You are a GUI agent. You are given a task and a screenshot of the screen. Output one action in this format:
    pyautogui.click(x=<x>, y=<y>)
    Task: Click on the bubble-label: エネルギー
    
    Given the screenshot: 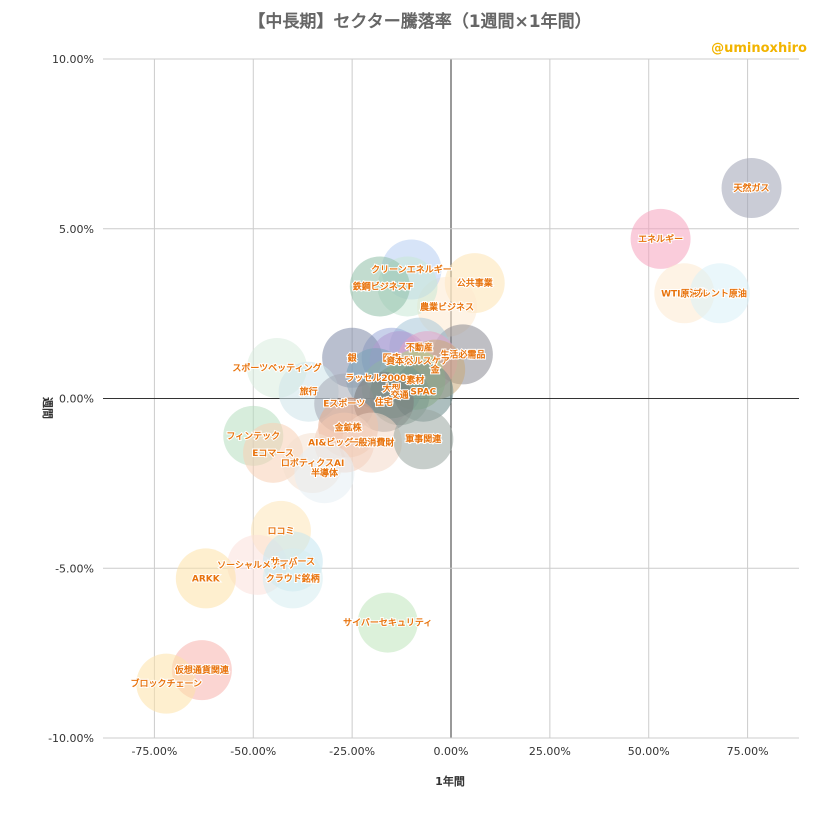 What is the action you would take?
    pyautogui.click(x=660, y=239)
    